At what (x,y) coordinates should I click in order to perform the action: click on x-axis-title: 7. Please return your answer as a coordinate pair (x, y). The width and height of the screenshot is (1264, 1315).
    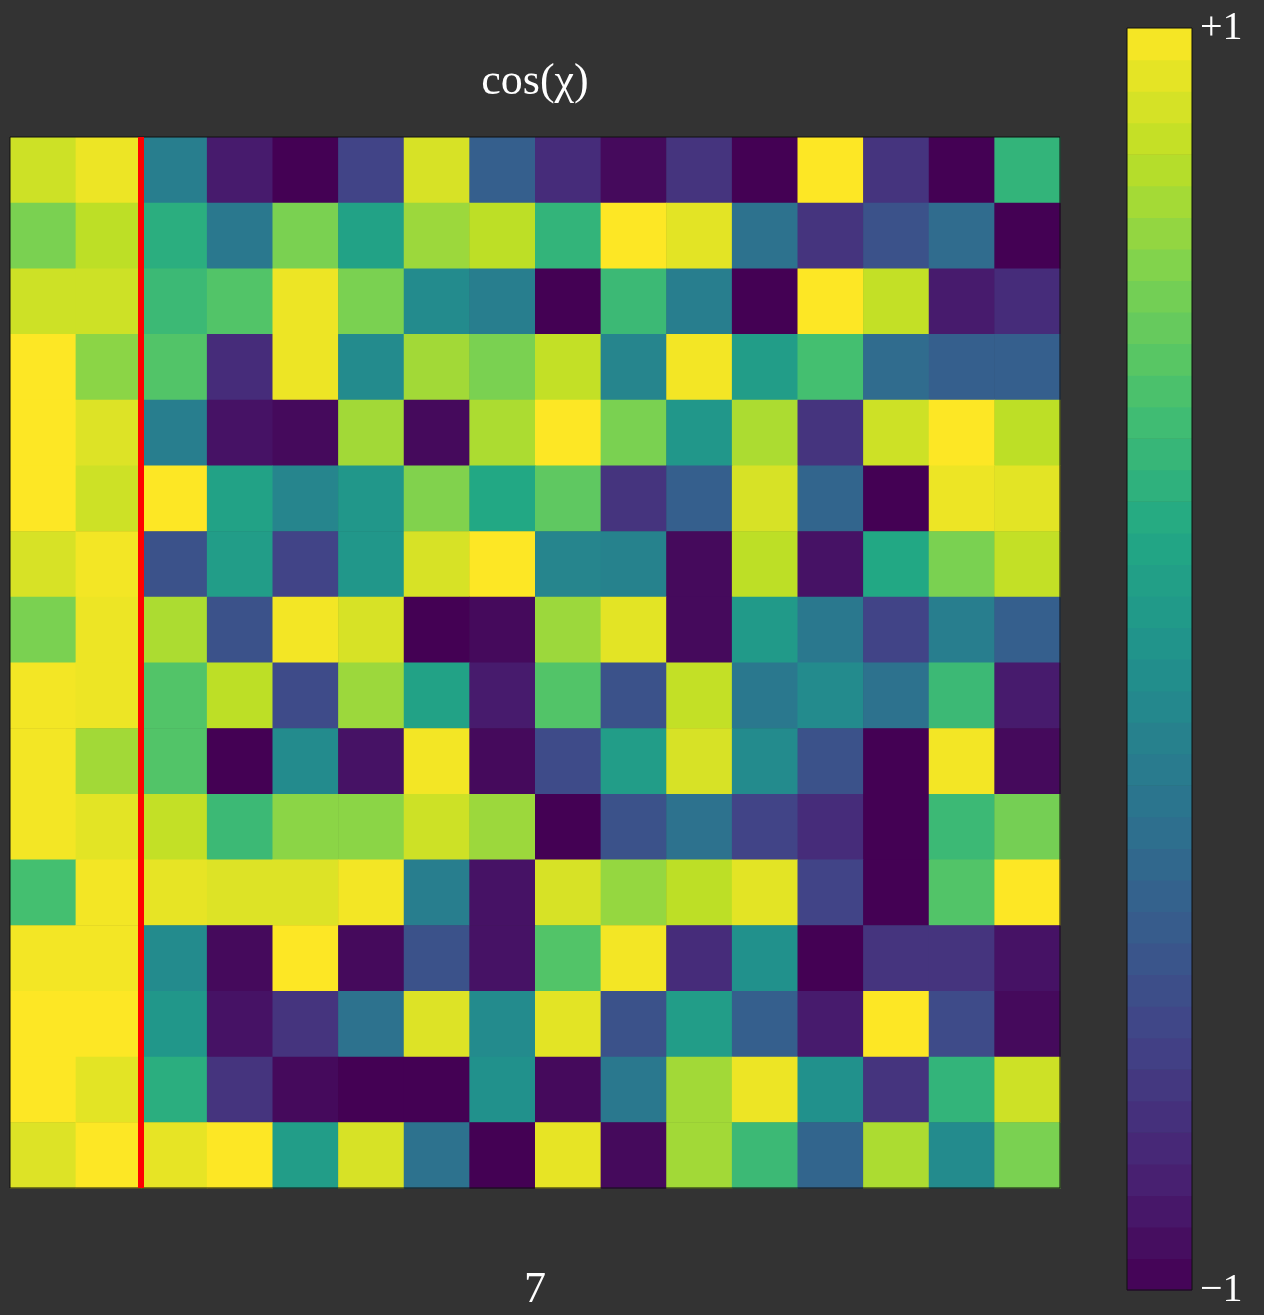
    Looking at the image, I should click on (535, 1287).